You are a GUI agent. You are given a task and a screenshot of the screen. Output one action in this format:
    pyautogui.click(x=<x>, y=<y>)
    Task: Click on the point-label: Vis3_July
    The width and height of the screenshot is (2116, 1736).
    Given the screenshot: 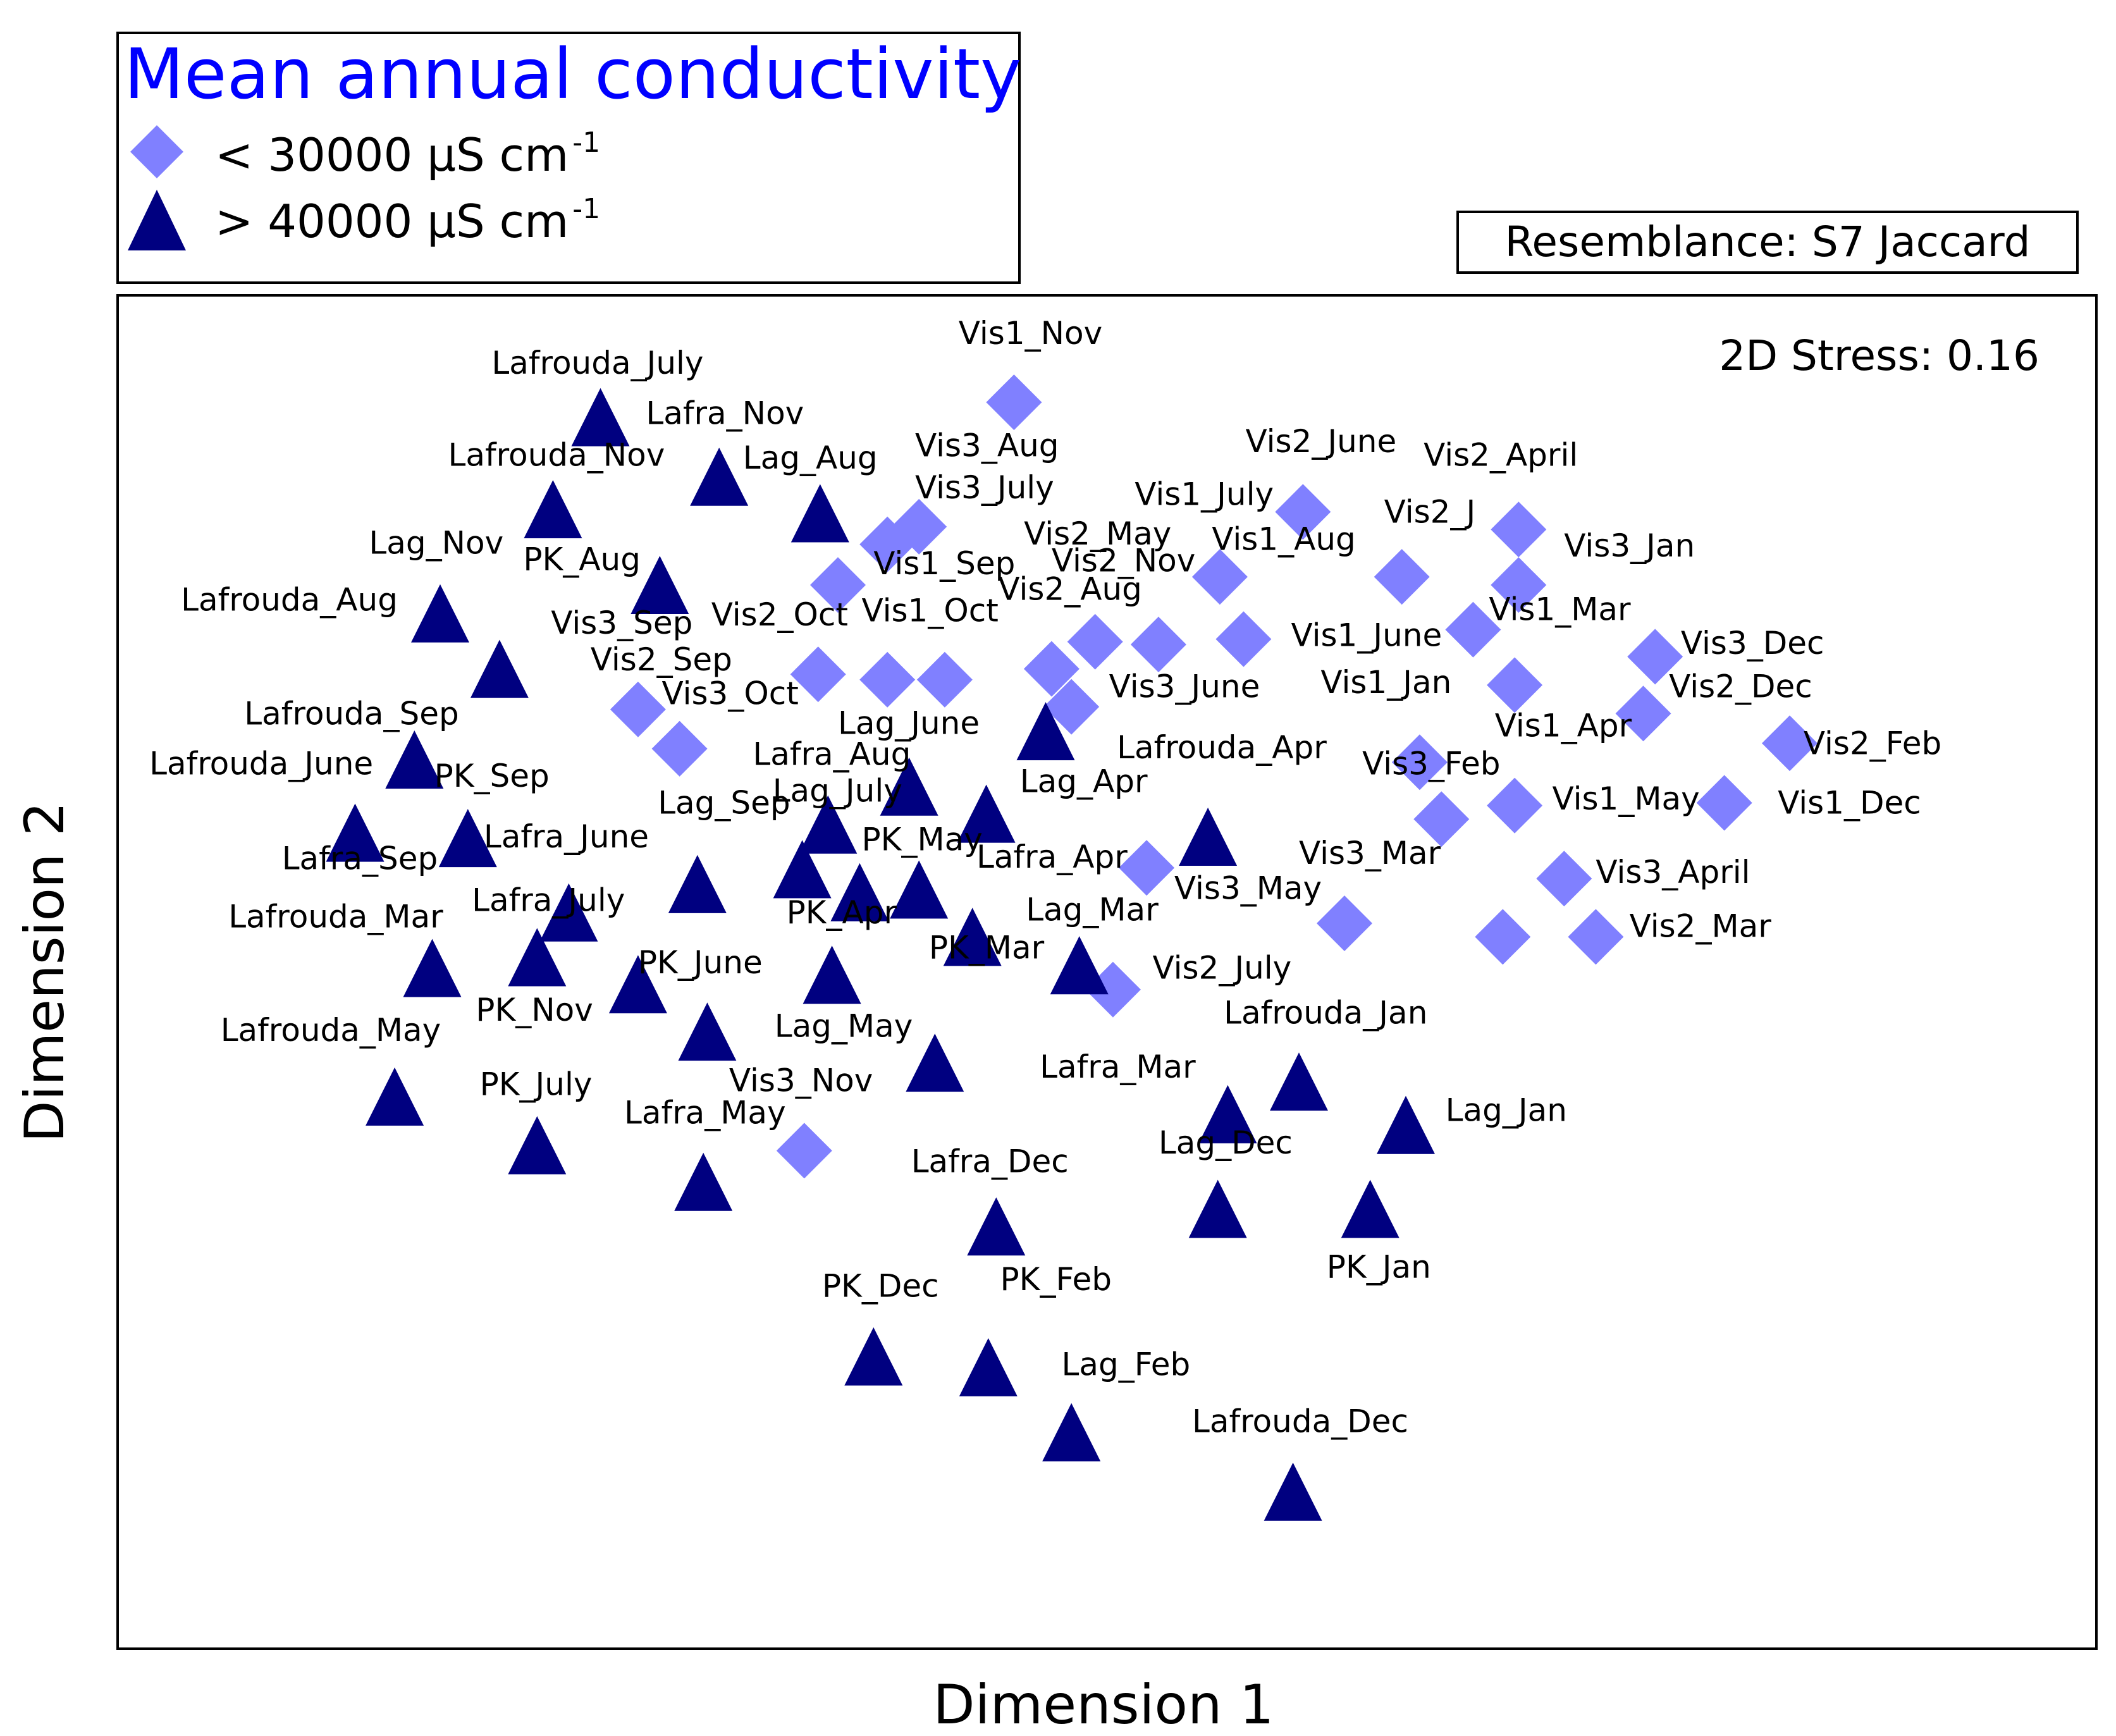 What is the action you would take?
    pyautogui.click(x=985, y=487)
    